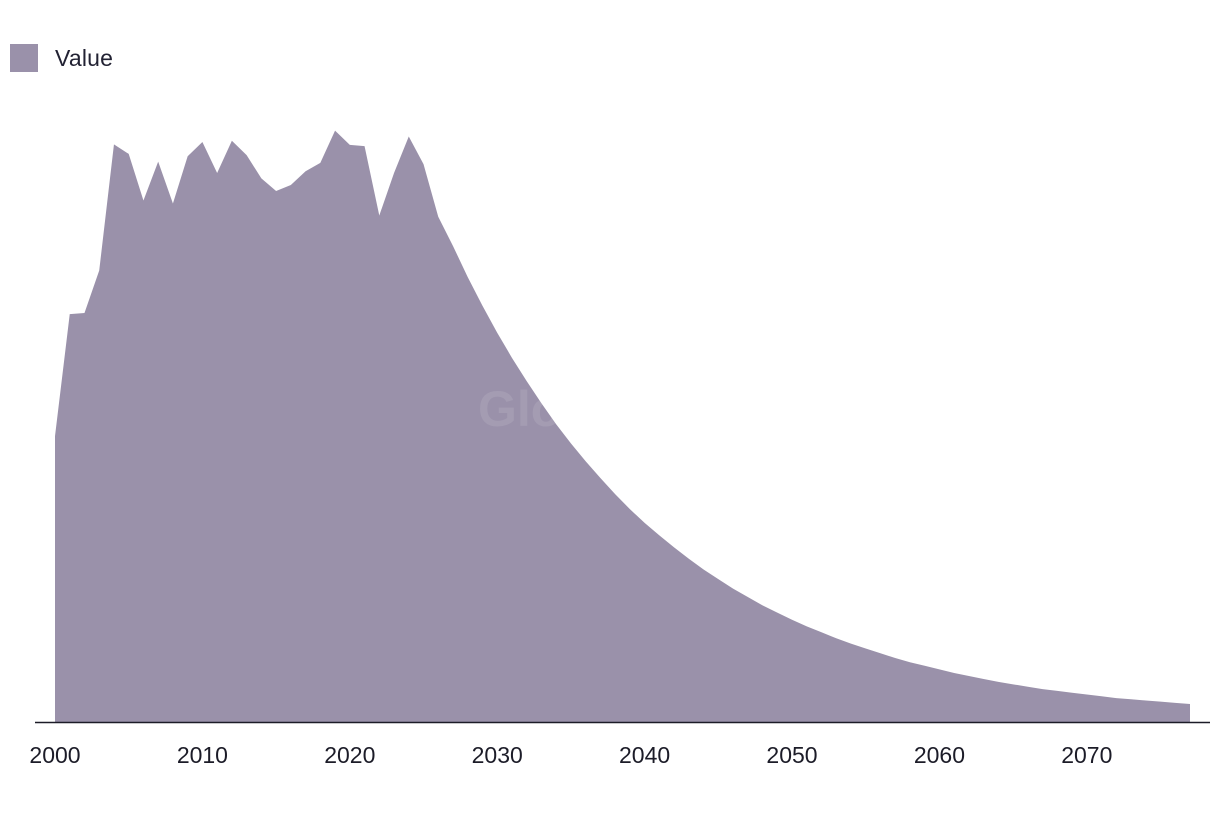 Image resolution: width=1220 pixels, height=816 pixels. What do you see at coordinates (84, 57) in the screenshot?
I see `legend-label: Value` at bounding box center [84, 57].